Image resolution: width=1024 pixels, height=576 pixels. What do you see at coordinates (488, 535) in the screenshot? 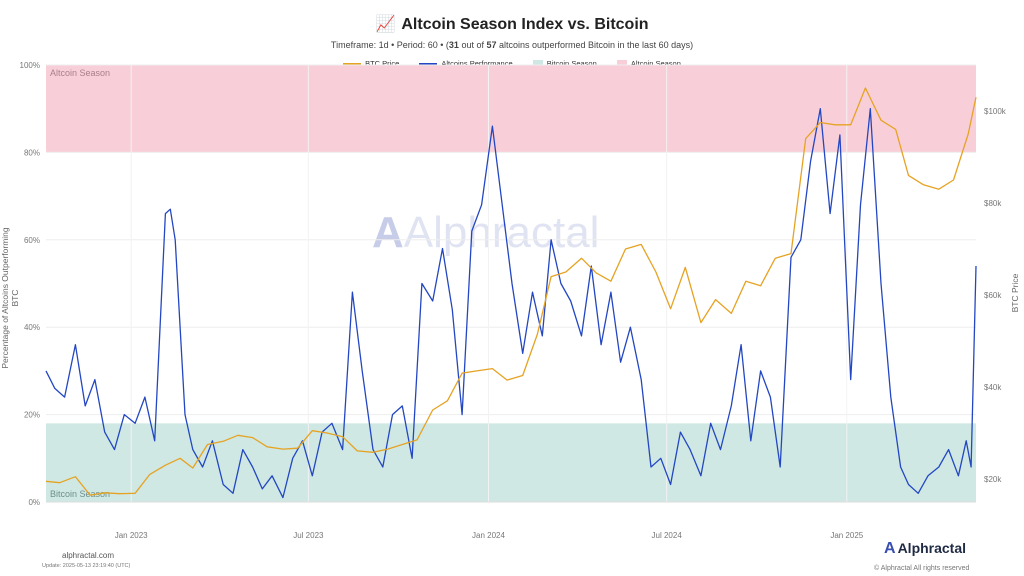
I see `x-tick-label: Jan 2024` at bounding box center [488, 535].